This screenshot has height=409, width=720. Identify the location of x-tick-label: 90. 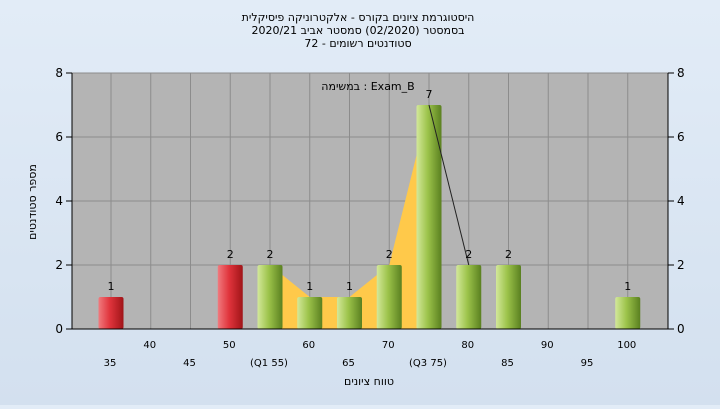
(547, 345).